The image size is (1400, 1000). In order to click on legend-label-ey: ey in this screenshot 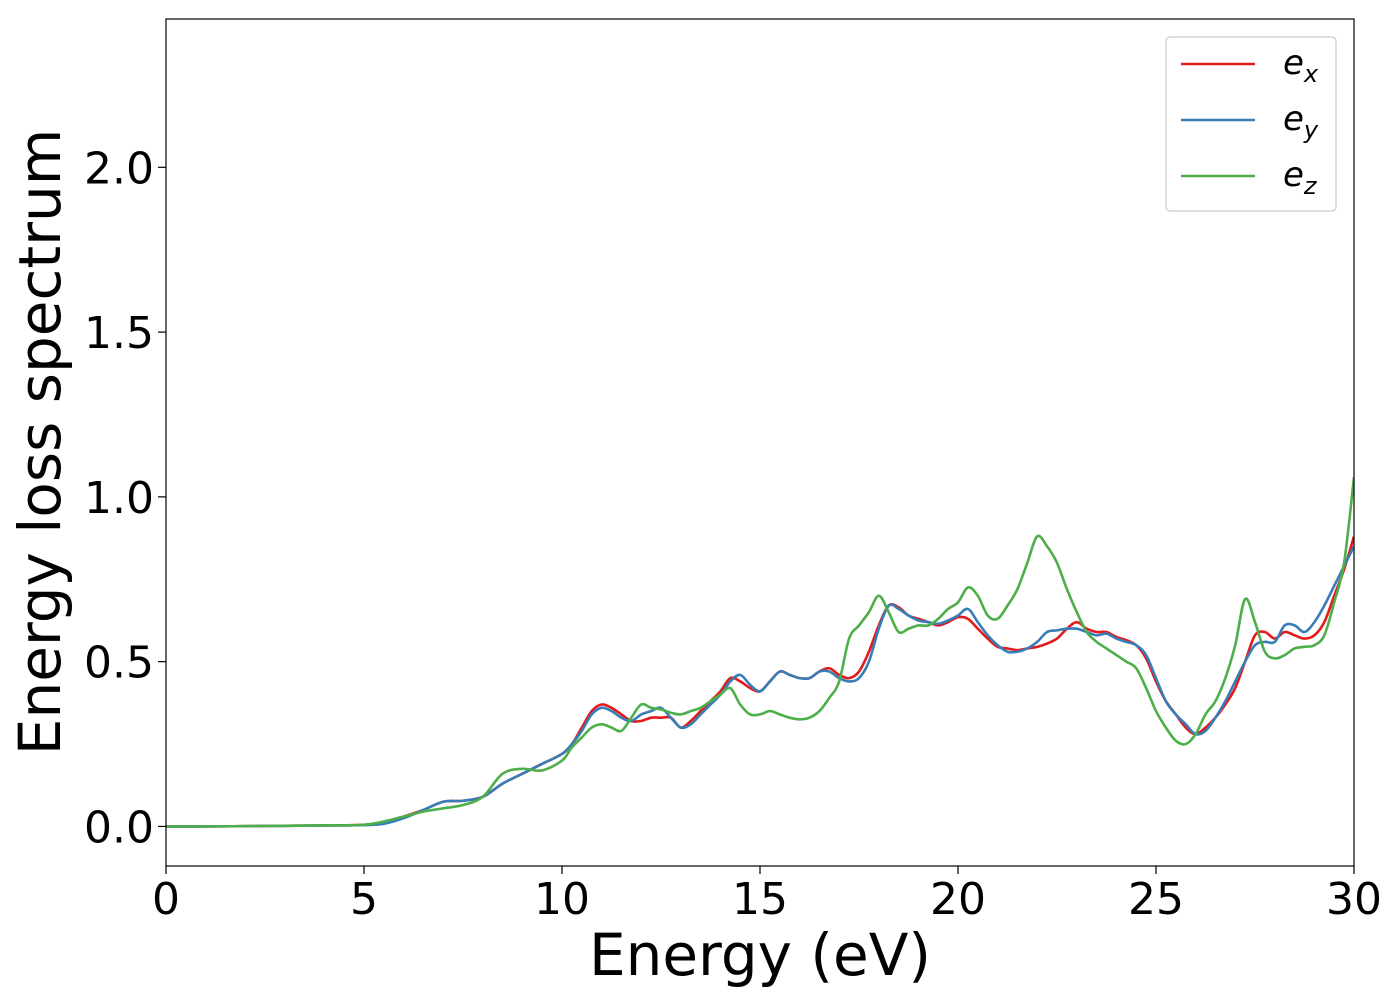, I will do `click(1301, 121)`.